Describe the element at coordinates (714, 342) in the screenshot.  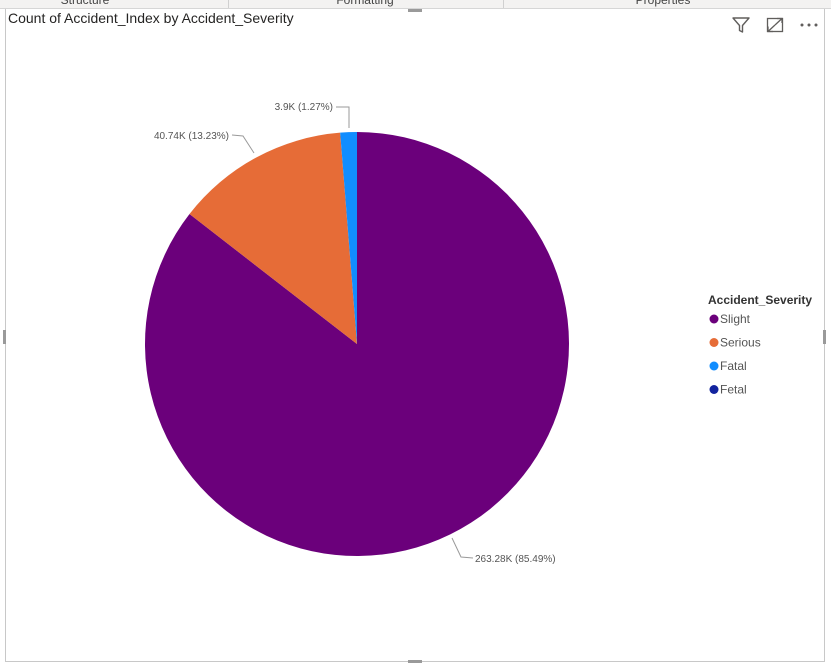
I see `legend-marker-serious` at that location.